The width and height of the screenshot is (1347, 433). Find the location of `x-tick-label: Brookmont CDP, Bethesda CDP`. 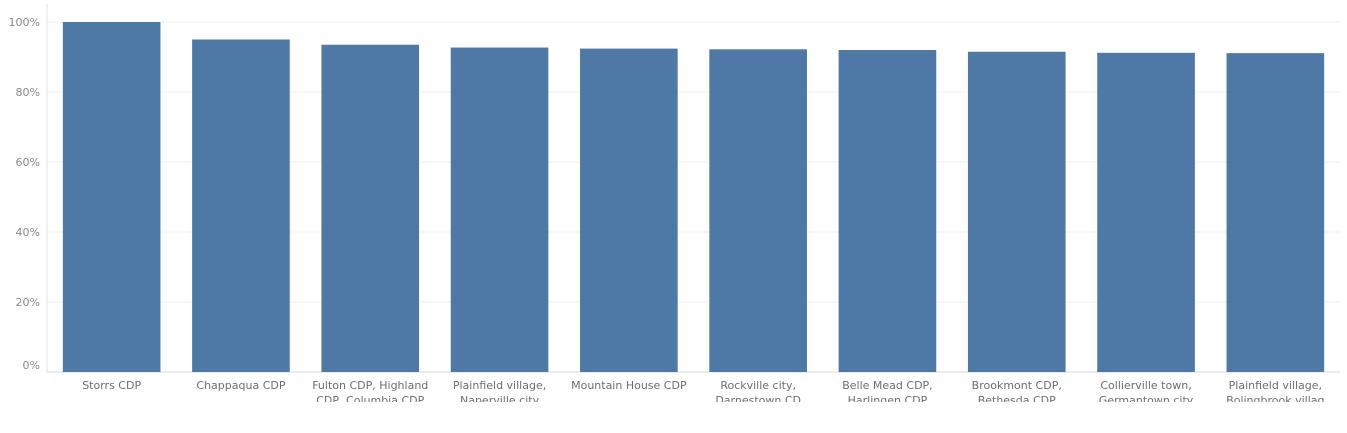

x-tick-label: Brookmont CDP, Bethesda CDP is located at coordinates (1017, 393).